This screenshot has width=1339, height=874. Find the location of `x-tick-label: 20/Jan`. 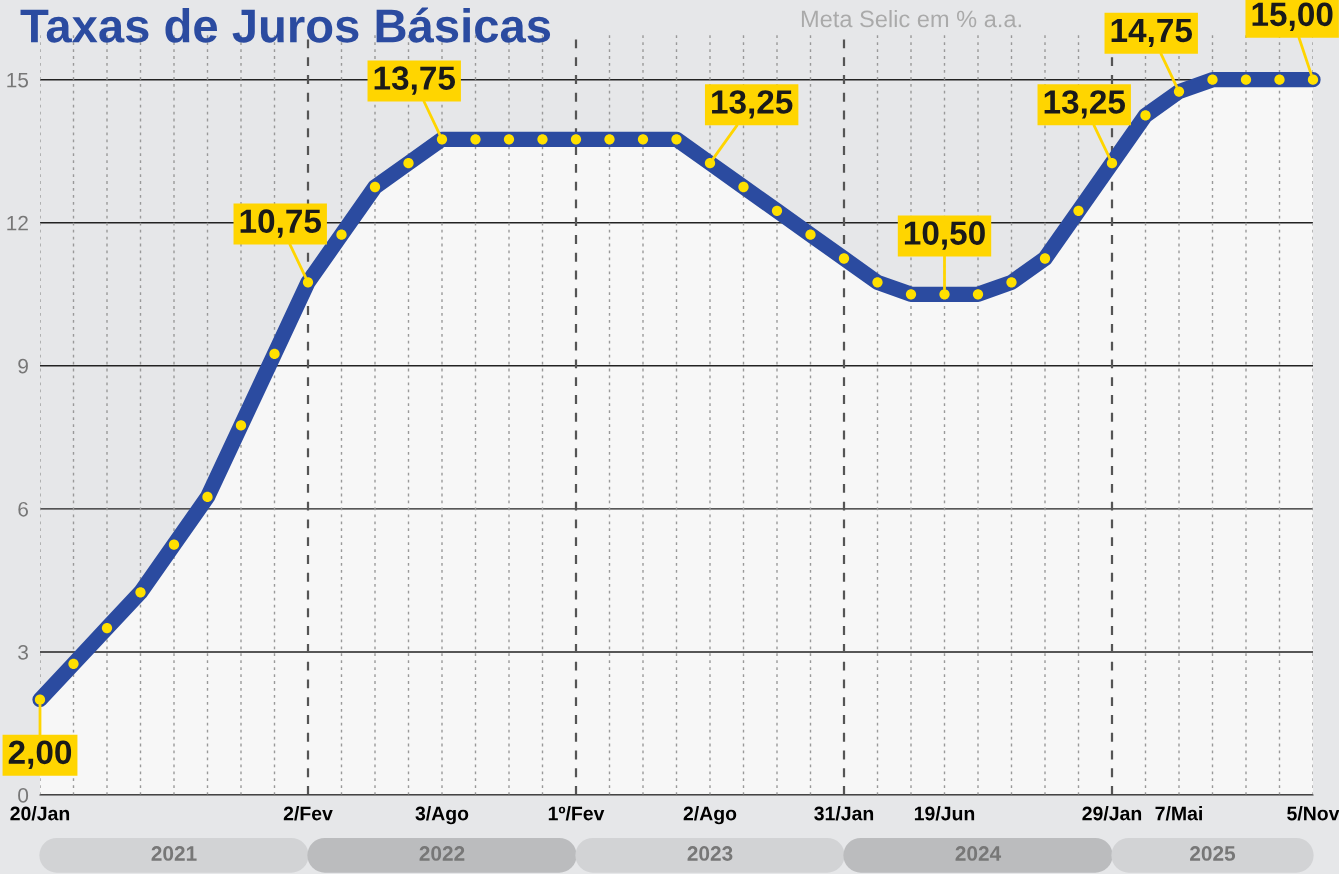

x-tick-label: 20/Jan is located at coordinates (40, 813).